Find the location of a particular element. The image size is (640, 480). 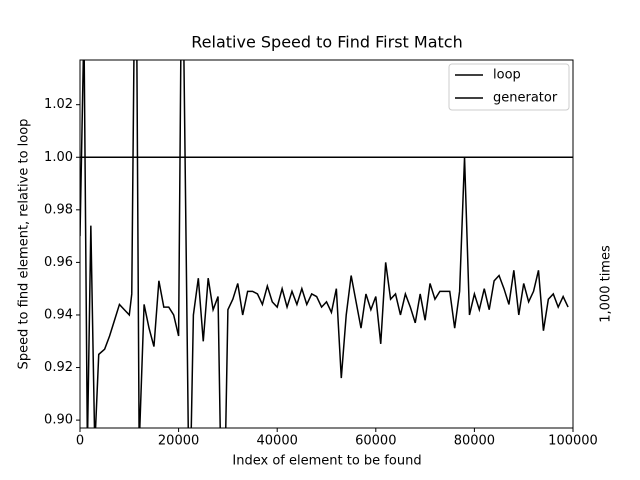

y-tick-label: 0.98 is located at coordinates (58, 209).